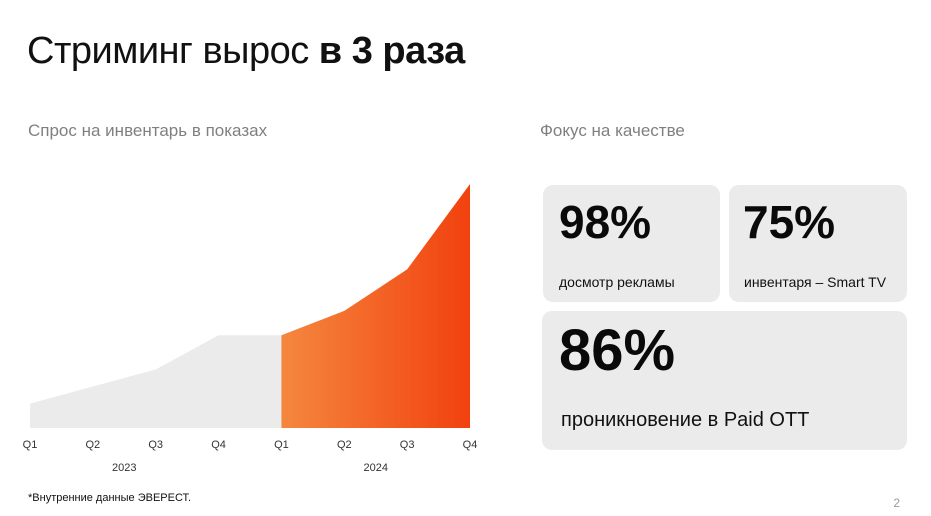 This screenshot has height=516, width=931. What do you see at coordinates (375, 306) in the screenshot?
I see `area-highlight-series` at bounding box center [375, 306].